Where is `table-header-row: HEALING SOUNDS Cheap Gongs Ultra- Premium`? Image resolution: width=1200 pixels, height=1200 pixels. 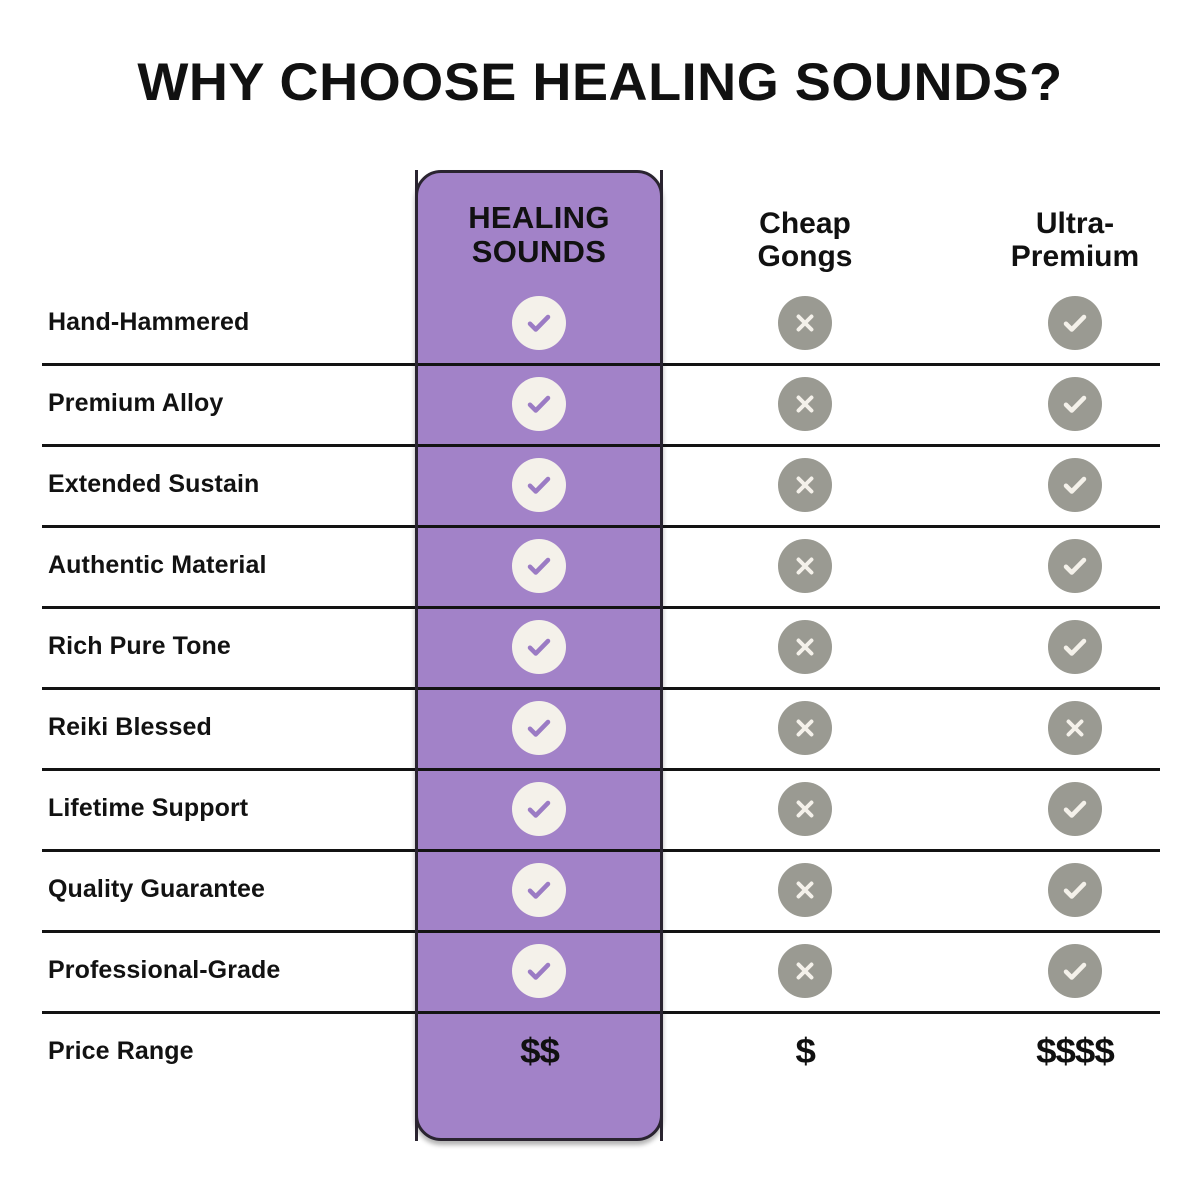
table-header-row: HEALING SOUNDS Cheap Gongs Ultra- Premium is located at coordinates (600, 226).